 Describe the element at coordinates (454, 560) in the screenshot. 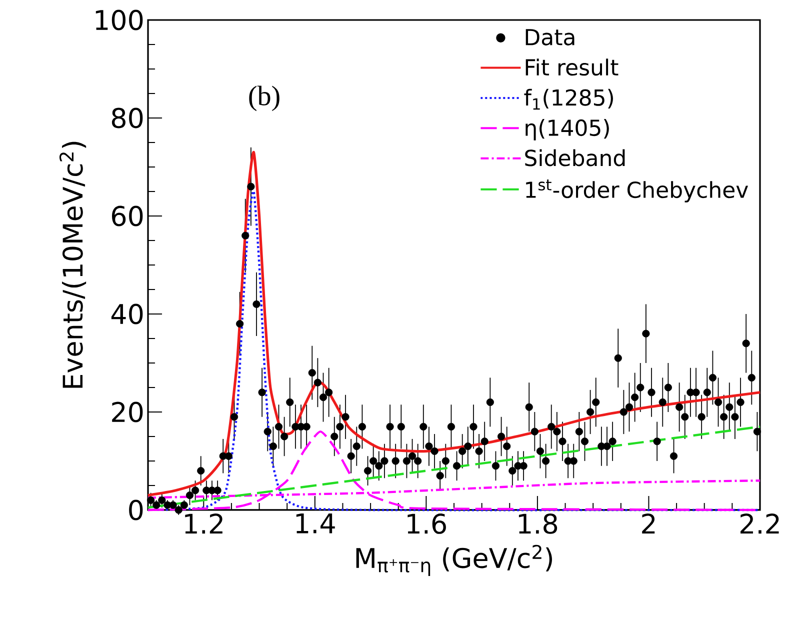

I see `x-axis-title: M$_{π⁺π⁻η}$ (GeV/c$^{2}$)` at that location.